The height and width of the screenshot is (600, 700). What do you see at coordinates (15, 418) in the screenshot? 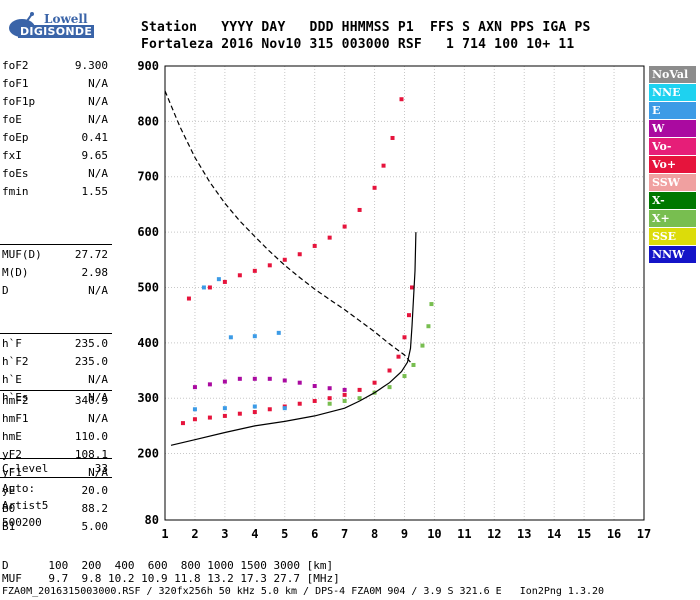
I see `param-name: hmF1` at bounding box center [15, 418].